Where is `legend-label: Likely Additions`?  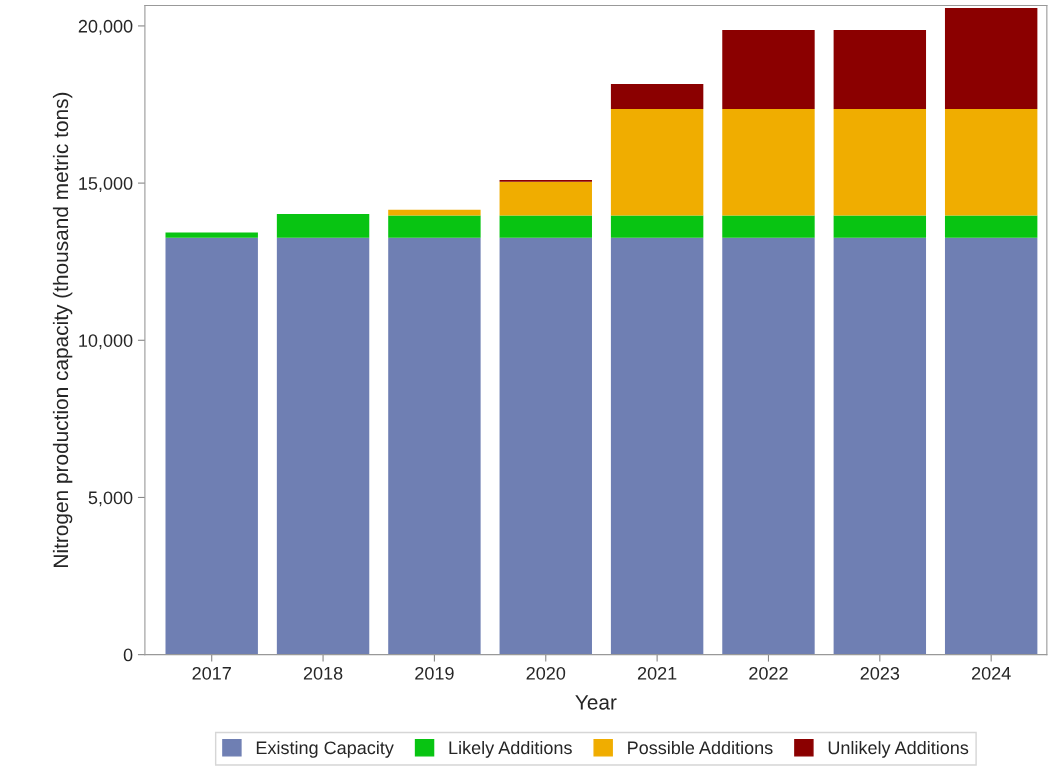
legend-label: Likely Additions is located at coordinates (510, 749).